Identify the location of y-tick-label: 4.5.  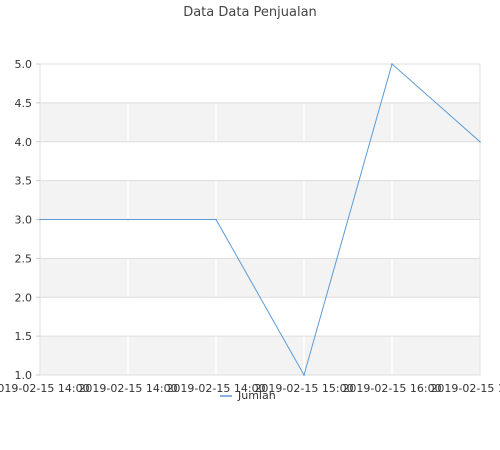
(24, 103).